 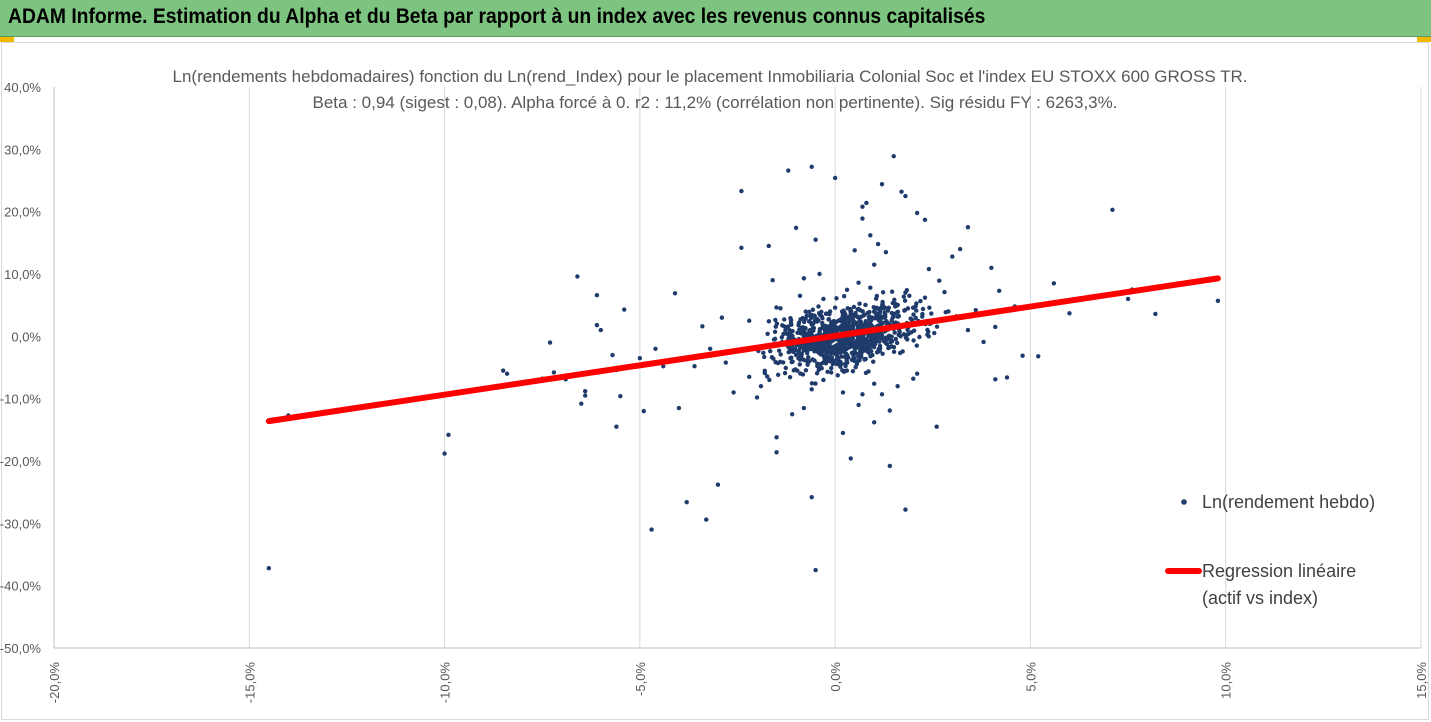 I want to click on y-tick-label: -20,0%, so click(x=20, y=461).